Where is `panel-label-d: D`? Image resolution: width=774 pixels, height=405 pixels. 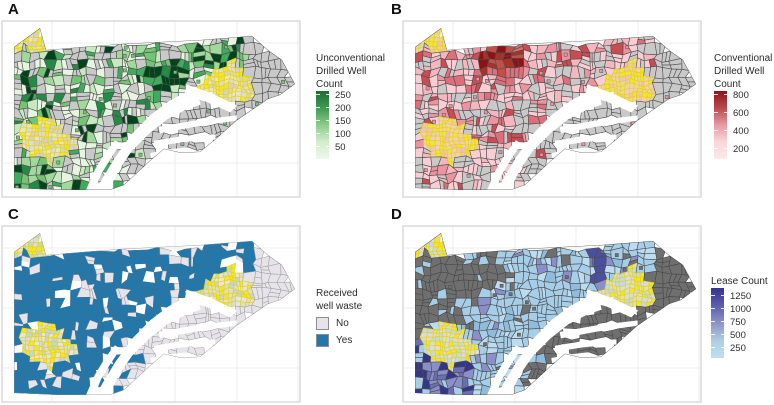
panel-label-d: D is located at coordinates (396, 214).